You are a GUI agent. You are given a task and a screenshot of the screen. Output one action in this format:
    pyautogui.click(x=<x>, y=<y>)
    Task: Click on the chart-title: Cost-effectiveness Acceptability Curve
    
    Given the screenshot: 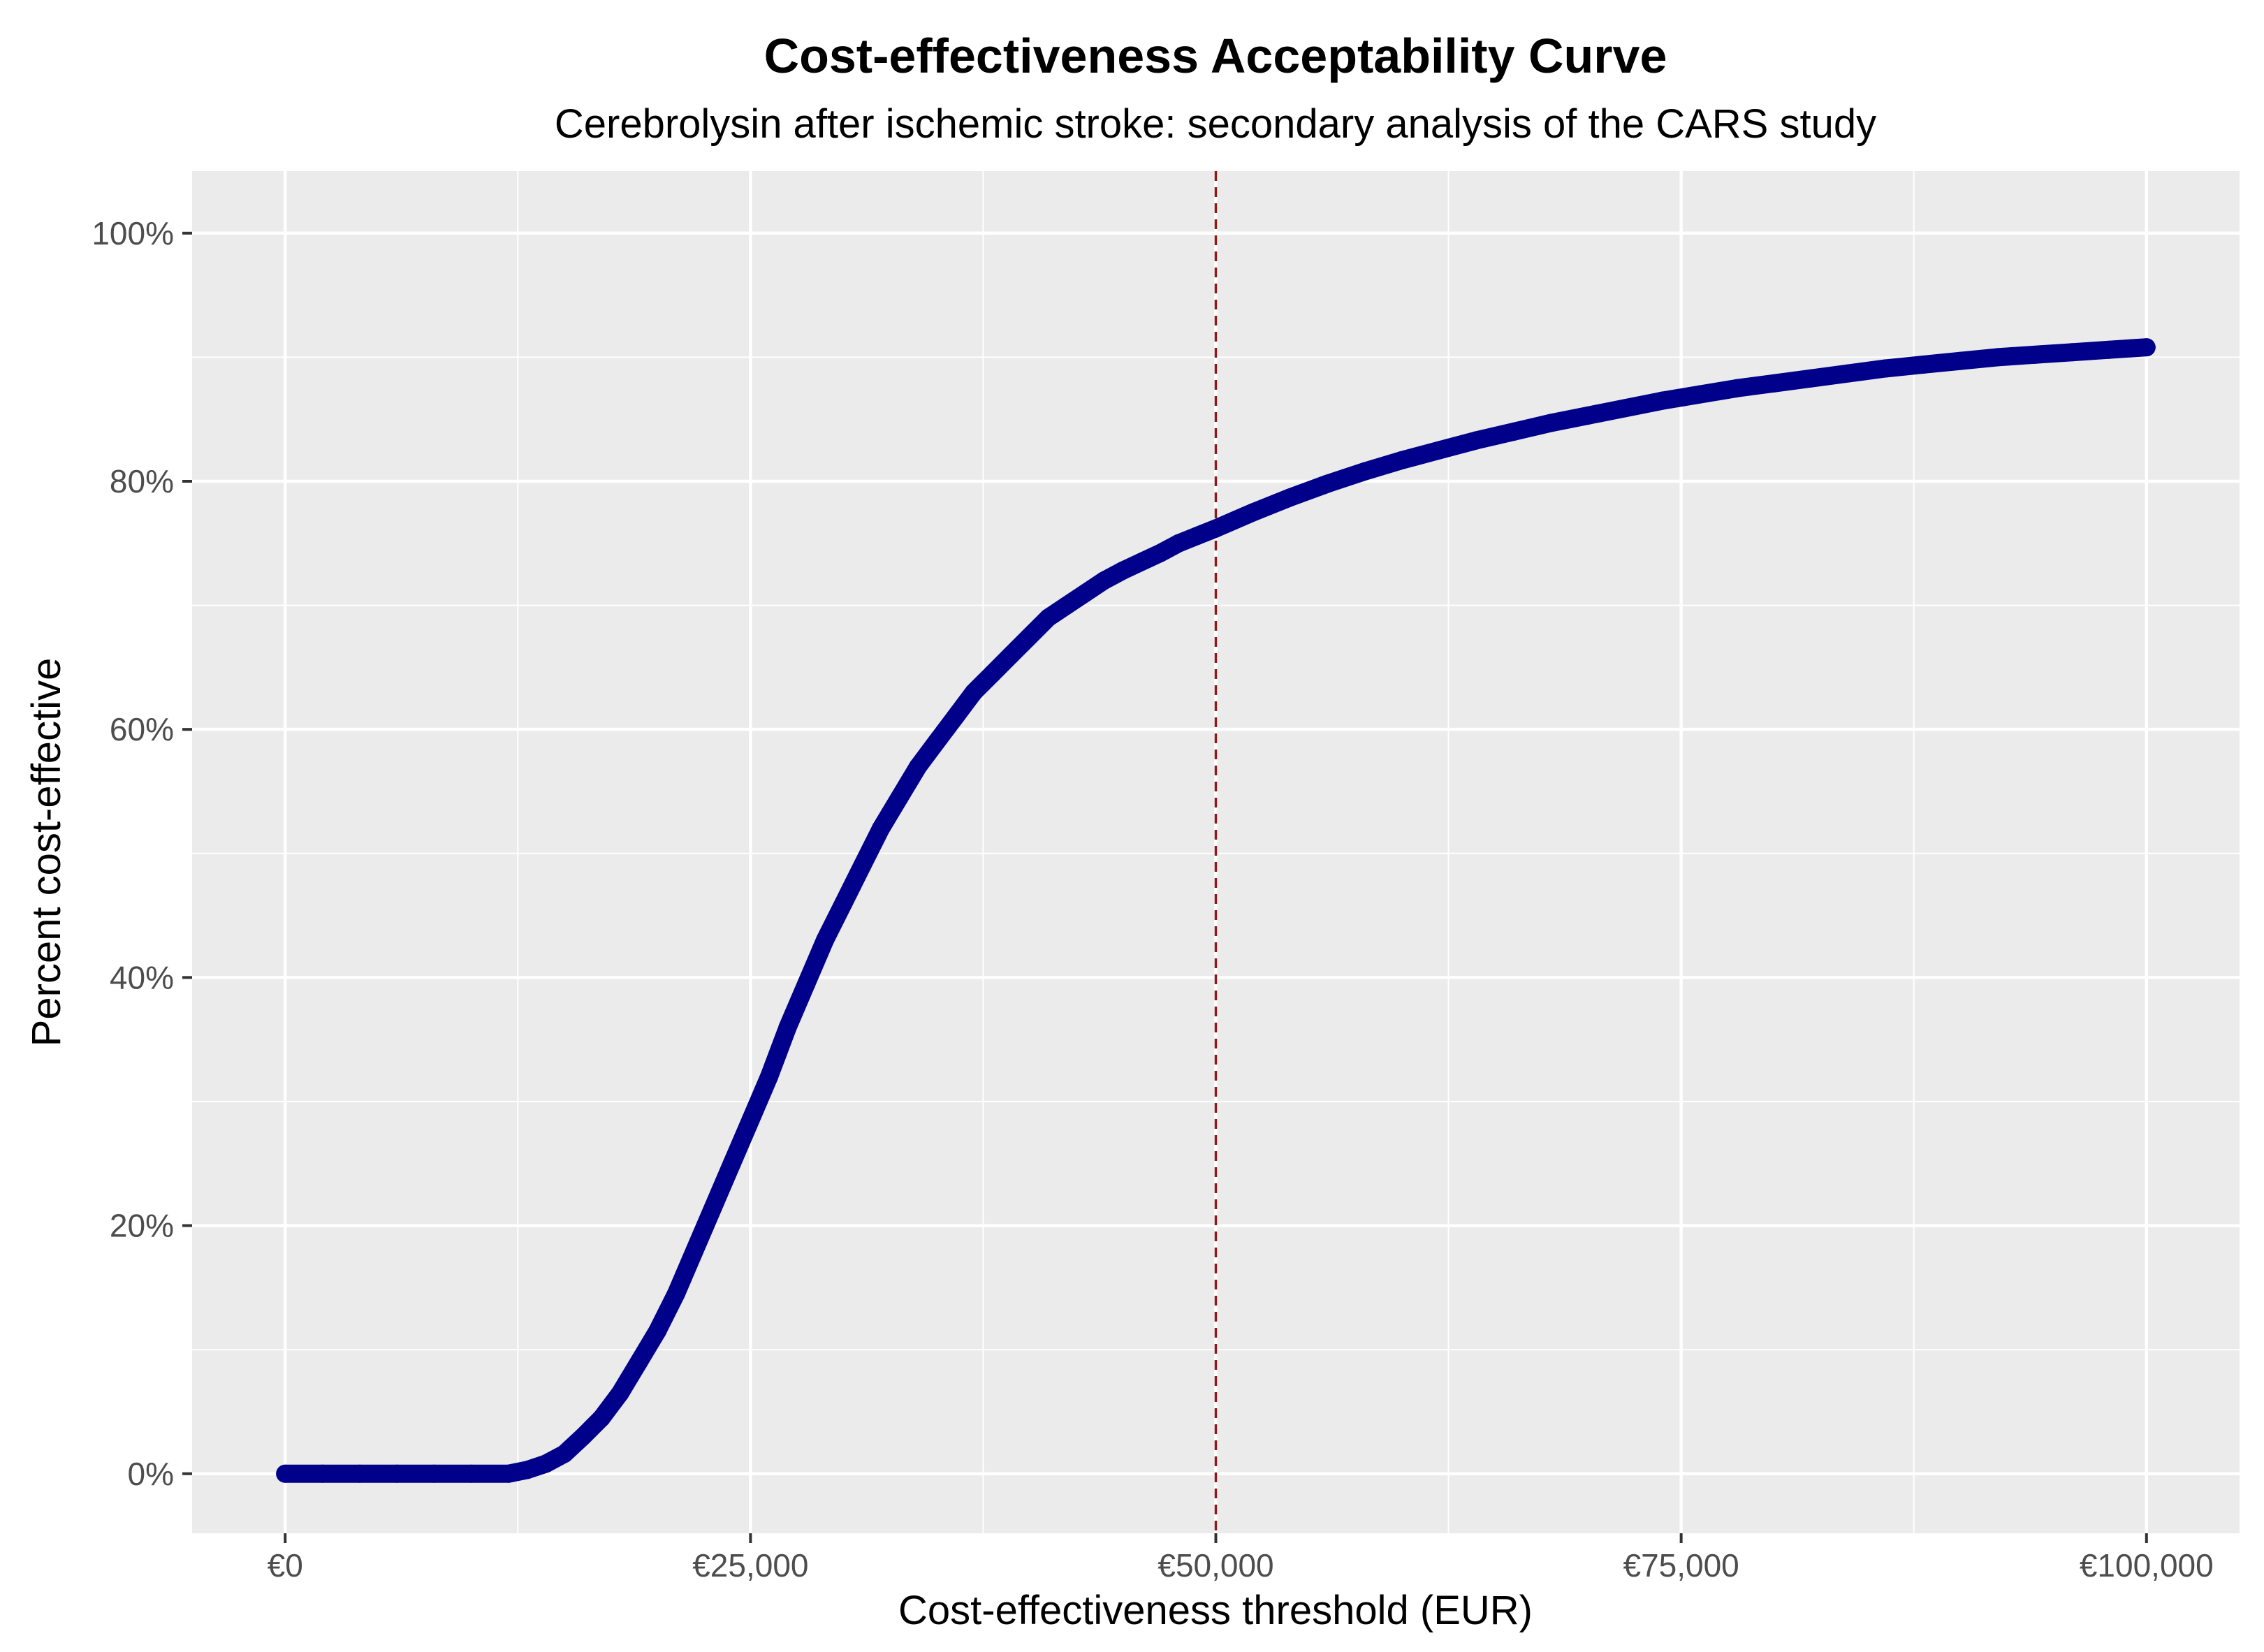 What is the action you would take?
    pyautogui.click(x=1215, y=56)
    